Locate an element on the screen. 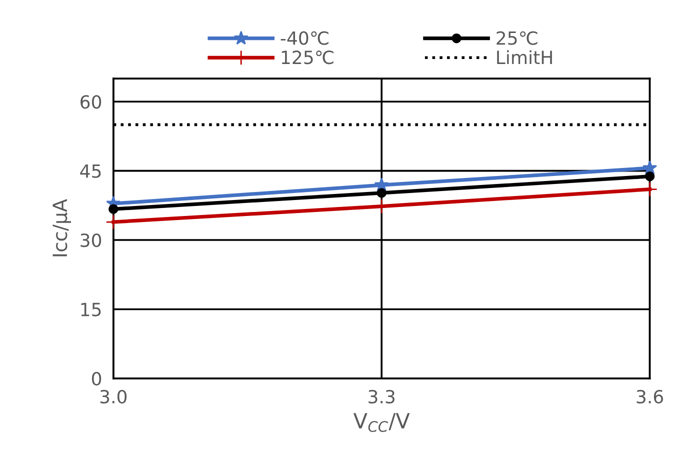 The image size is (679, 476). y-tick-label: 15 is located at coordinates (91, 309).